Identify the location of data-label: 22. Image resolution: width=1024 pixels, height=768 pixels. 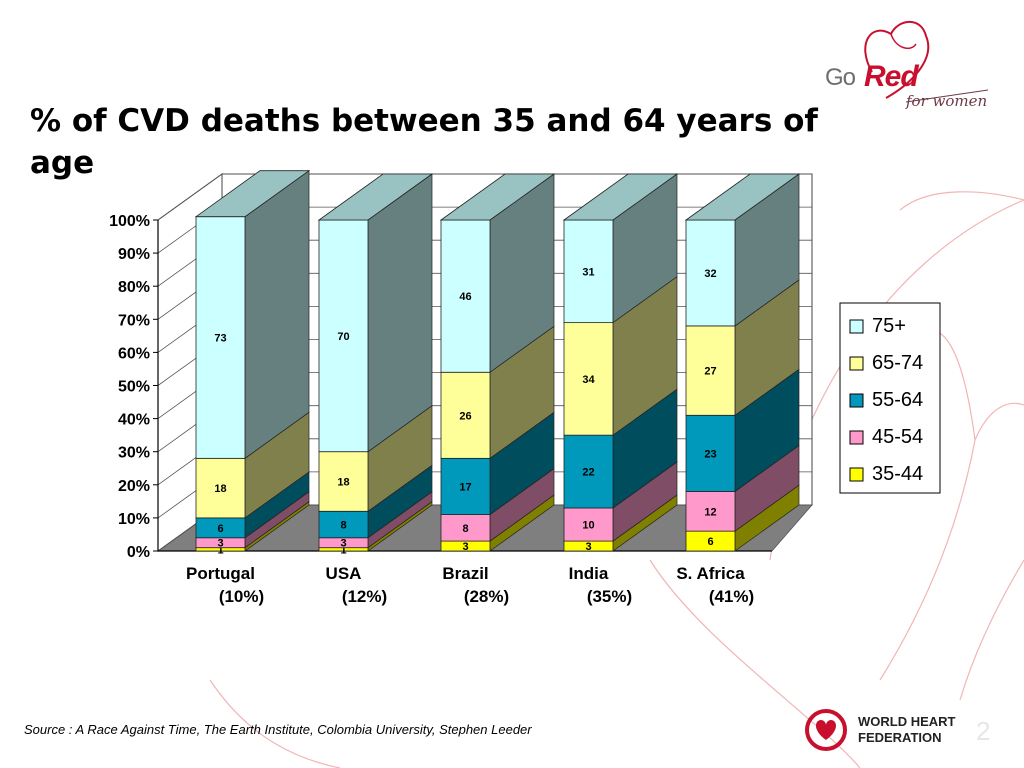
(588, 473).